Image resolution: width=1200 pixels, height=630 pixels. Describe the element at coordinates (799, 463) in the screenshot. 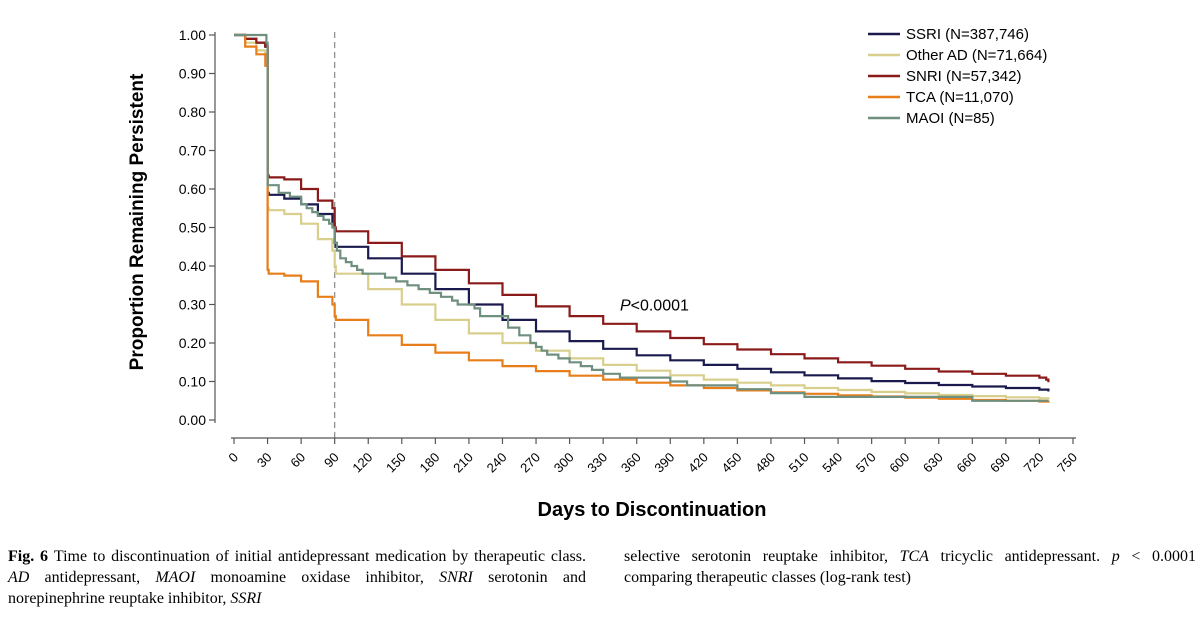

I see `x-tick-label: 510` at that location.